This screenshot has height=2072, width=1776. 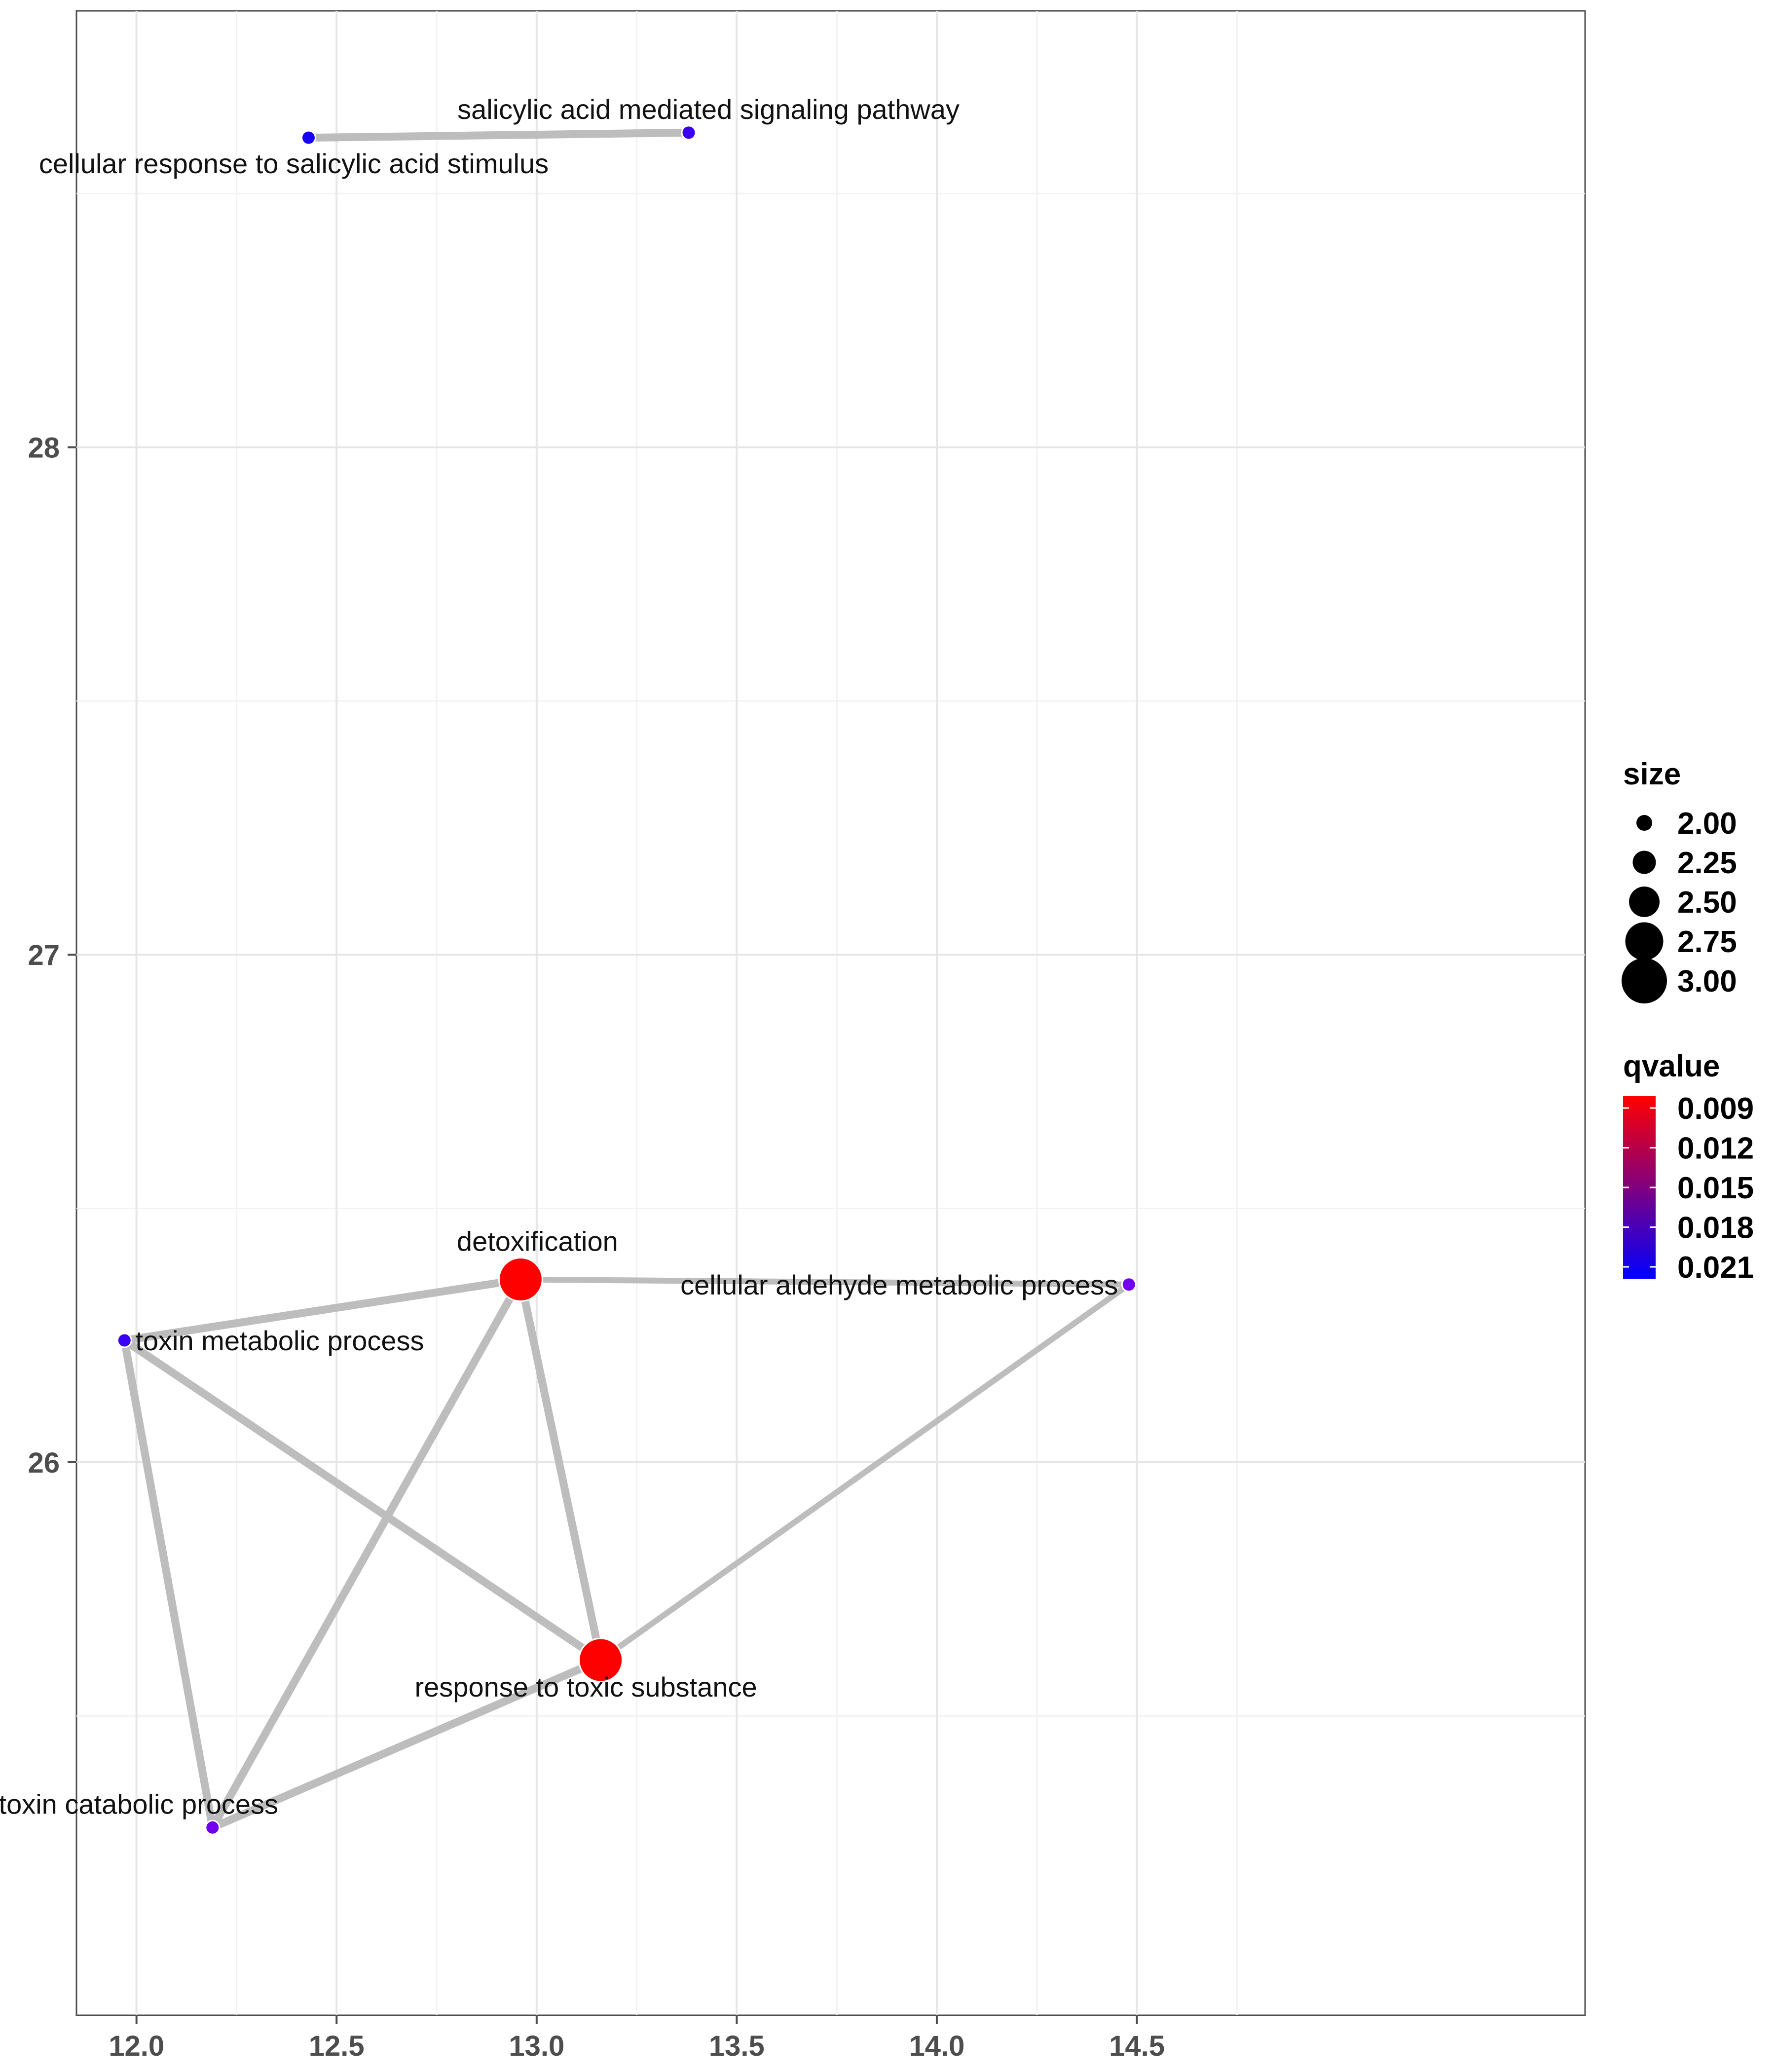 I want to click on node-sa-pathway, so click(x=689, y=133).